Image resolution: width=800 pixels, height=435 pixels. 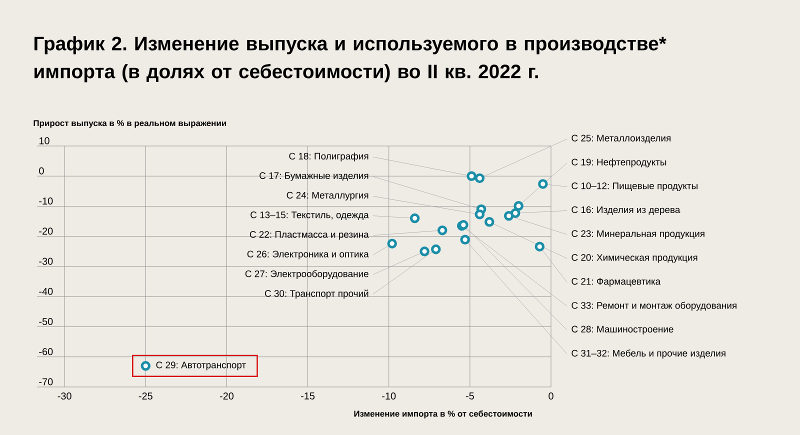 I want to click on x-tick-label: -30, so click(x=65, y=396).